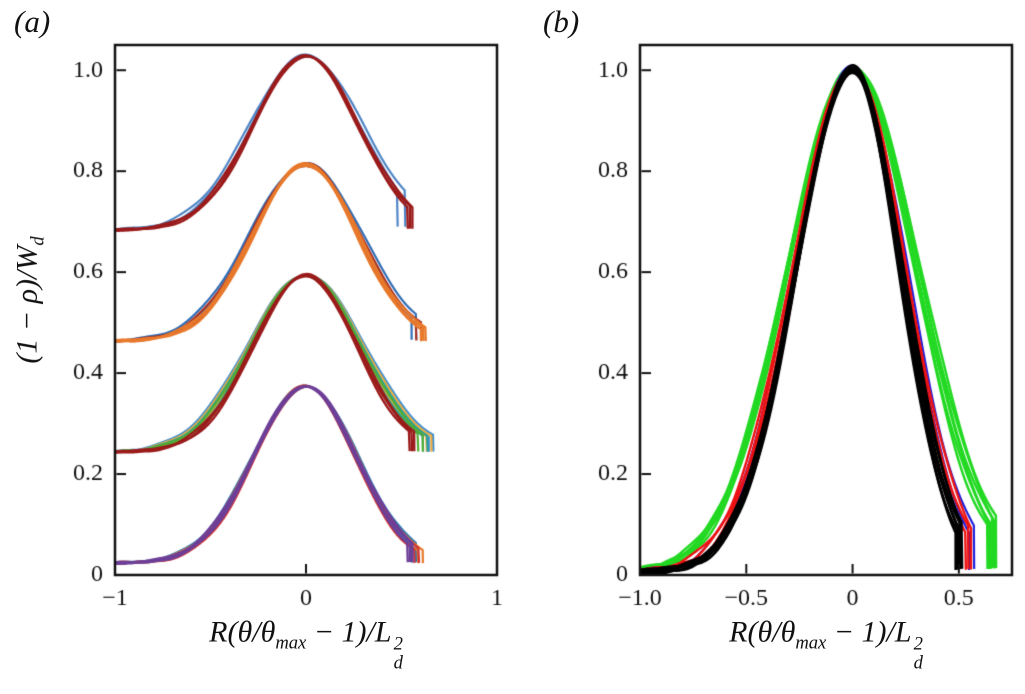 This screenshot has height=694, width=1025. Describe the element at coordinates (561, 21) in the screenshot. I see `panel-b-label: (b)` at that location.